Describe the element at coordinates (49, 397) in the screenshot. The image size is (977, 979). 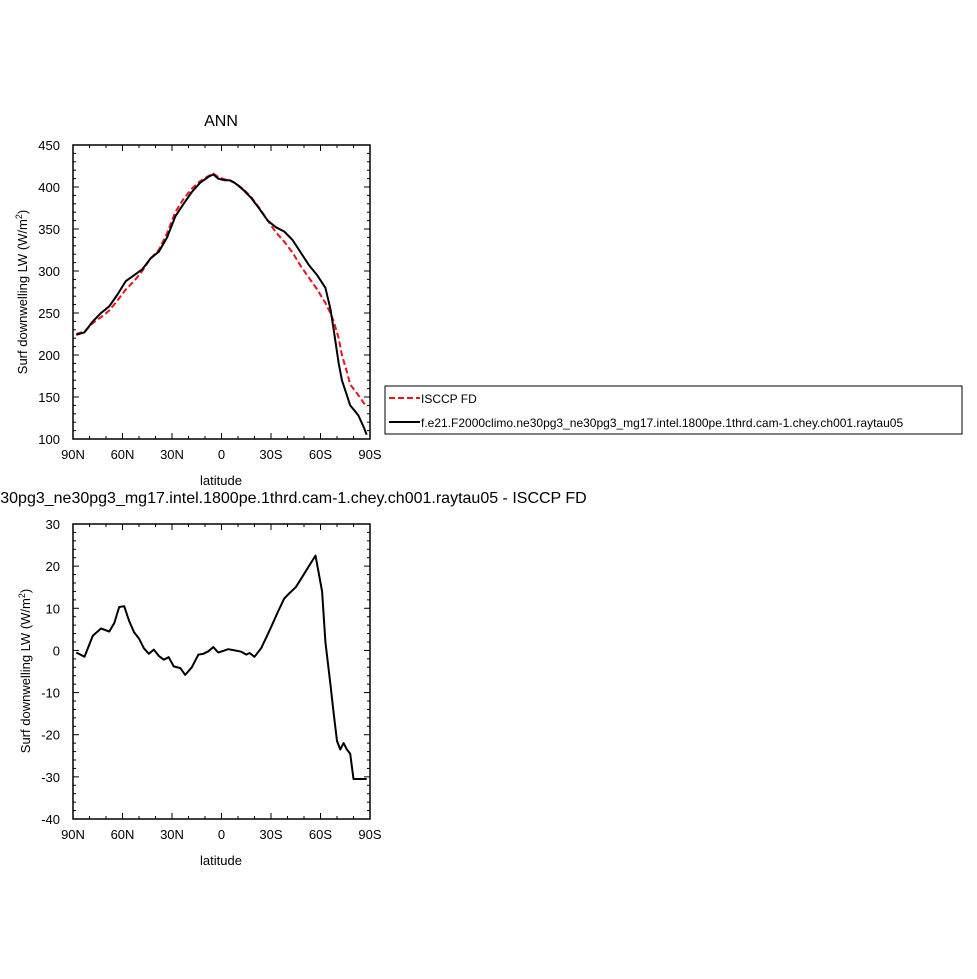
I see `top-y-tick-label: 150` at that location.